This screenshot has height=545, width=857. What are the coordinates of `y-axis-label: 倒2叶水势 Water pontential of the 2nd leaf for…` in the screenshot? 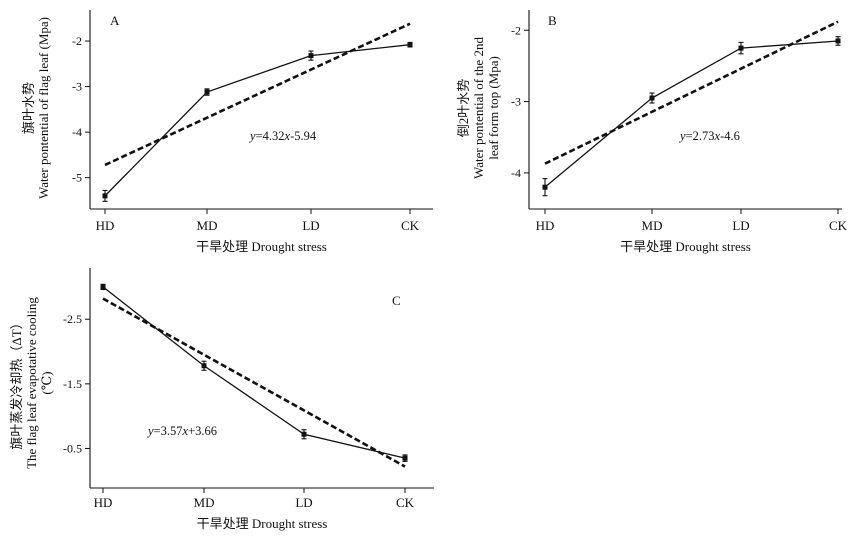 It's located at (478, 108).